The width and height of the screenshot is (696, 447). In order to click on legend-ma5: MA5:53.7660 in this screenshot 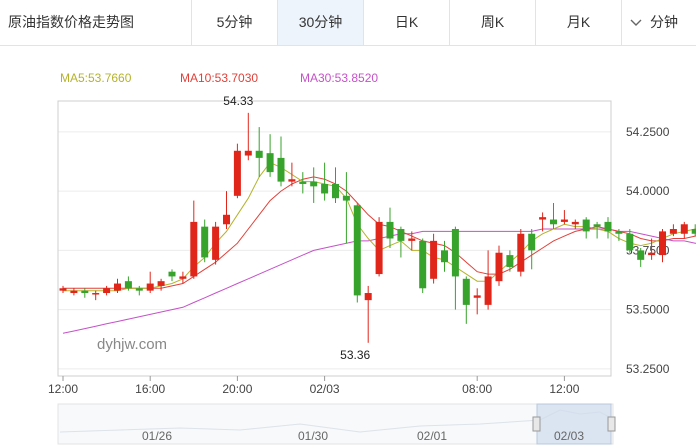, I will do `click(96, 78)`.